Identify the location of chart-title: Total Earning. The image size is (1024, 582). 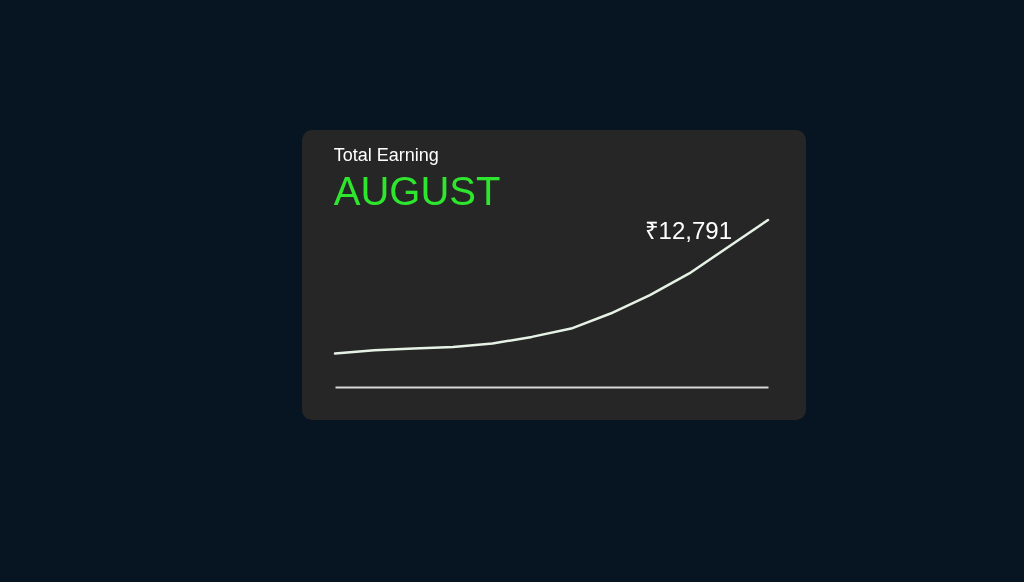
(386, 154).